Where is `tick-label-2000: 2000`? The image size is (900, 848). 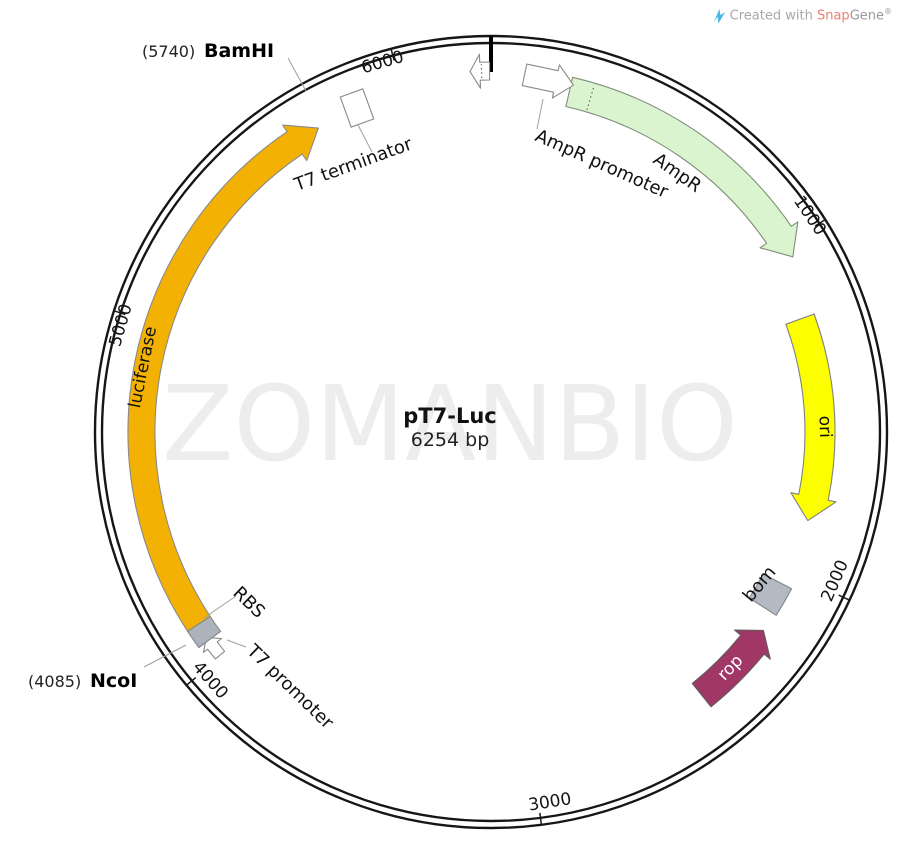 tick-label-2000: 2000 is located at coordinates (835, 581).